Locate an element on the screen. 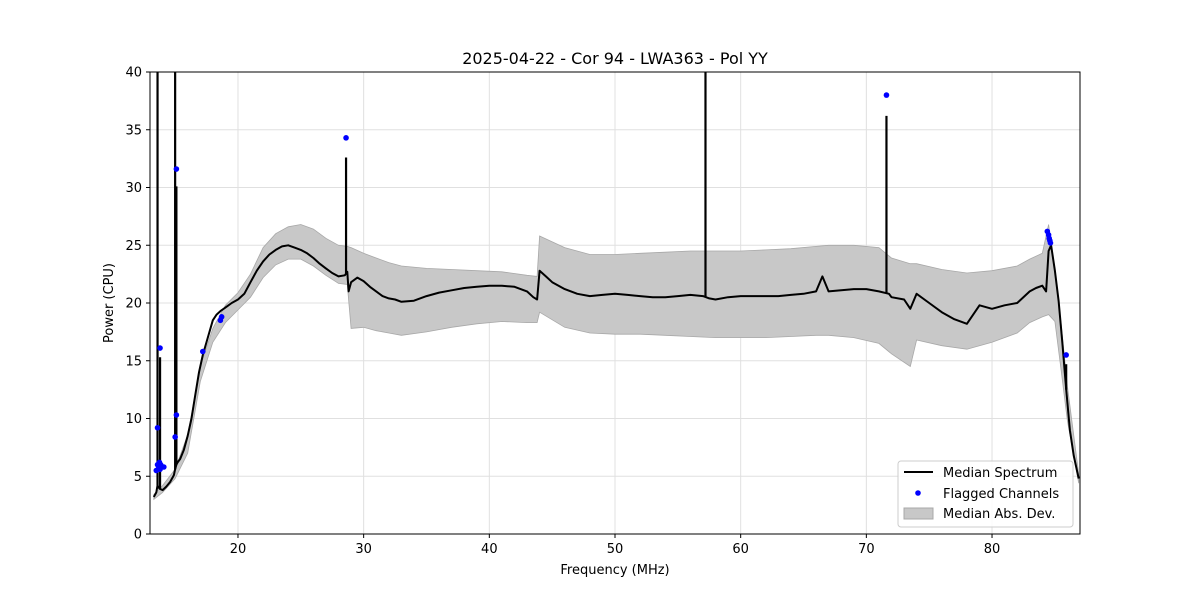 The image size is (1200, 600). y-tick-label: 40 is located at coordinates (133, 73).